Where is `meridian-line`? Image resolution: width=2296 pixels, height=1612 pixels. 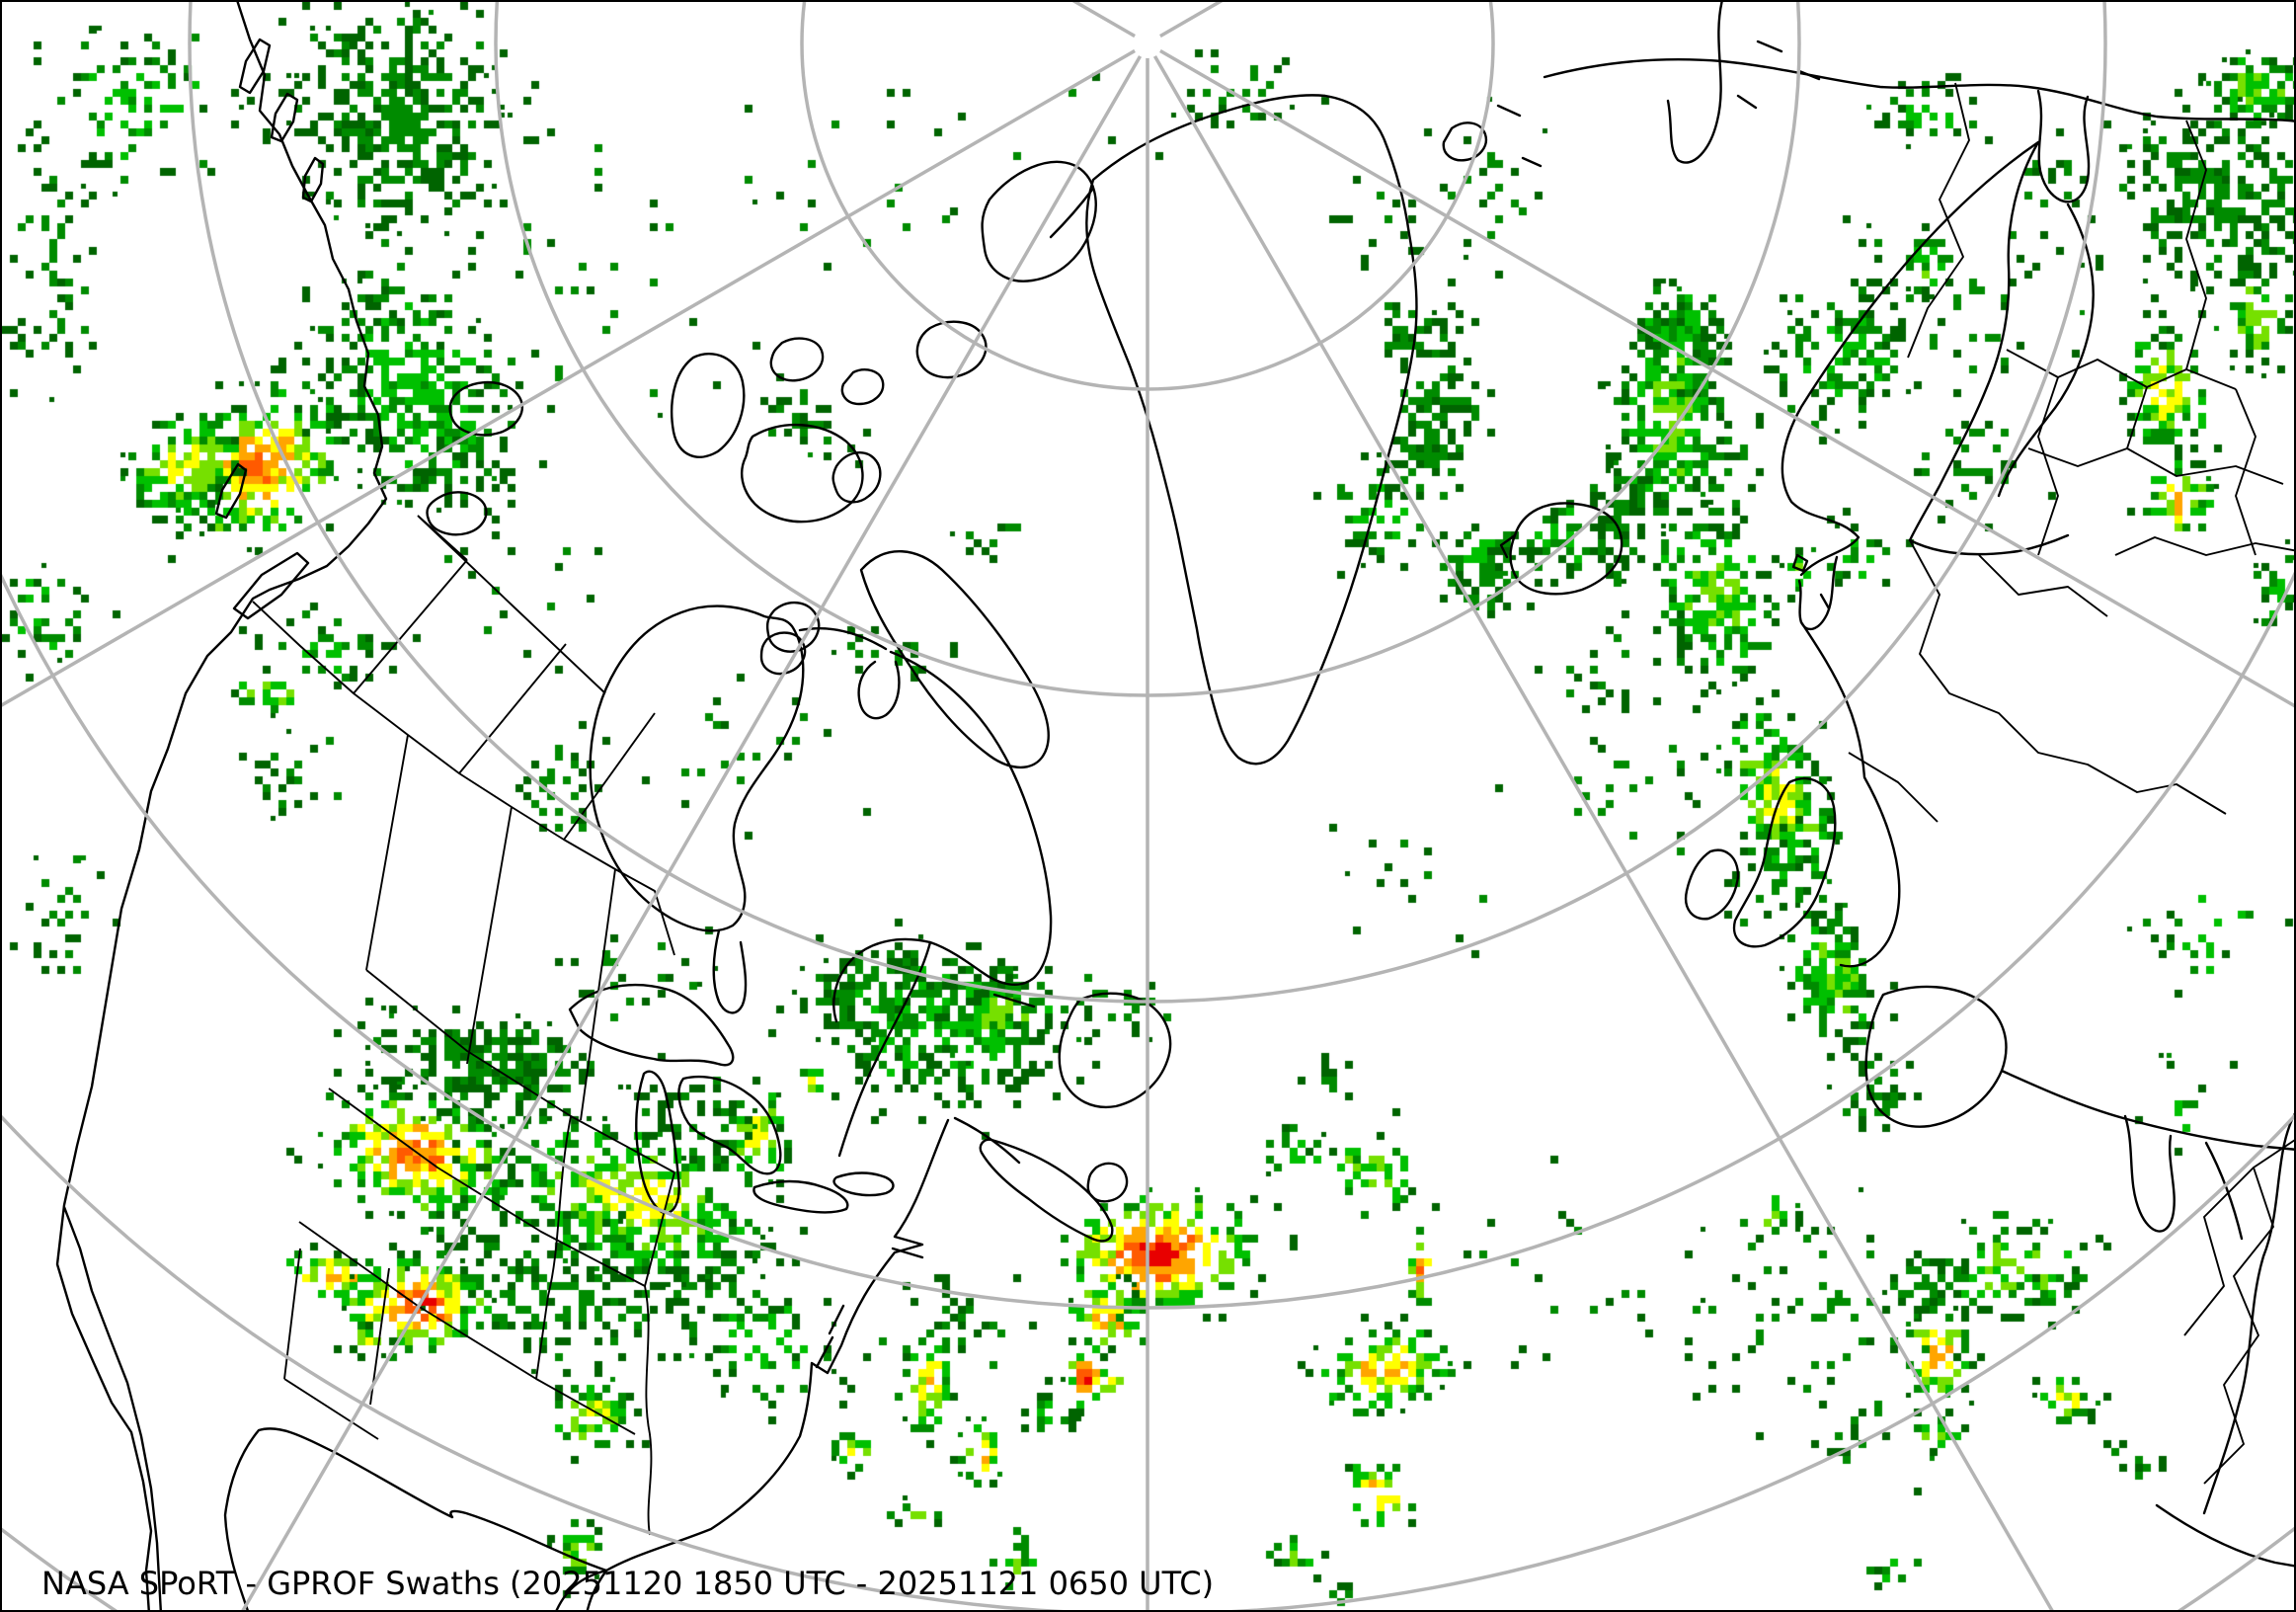
meridian-line is located at coordinates (1109, 23).